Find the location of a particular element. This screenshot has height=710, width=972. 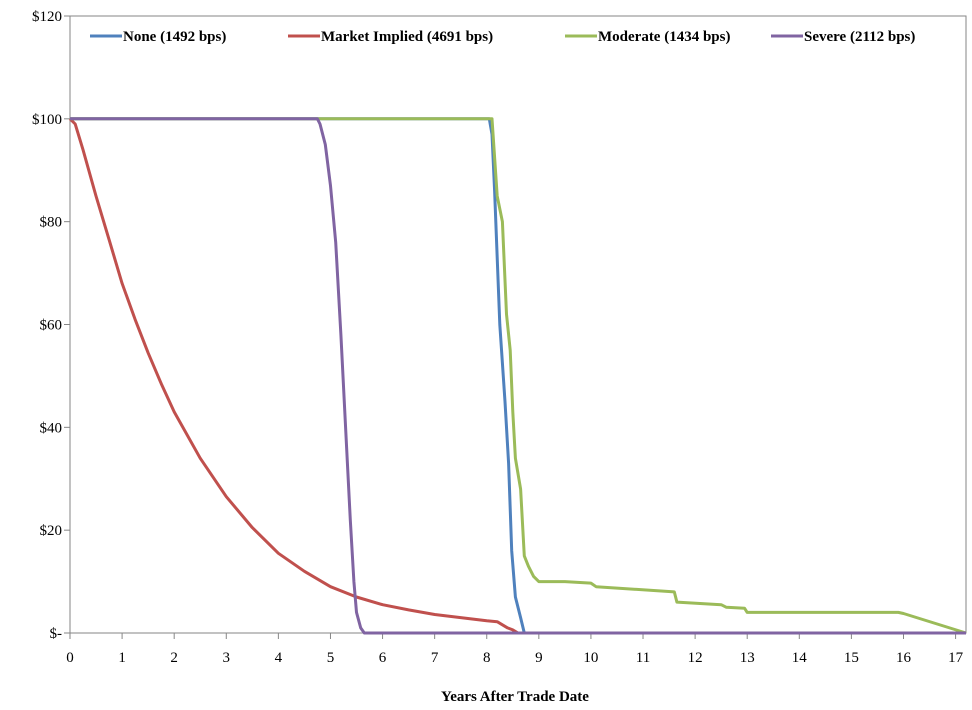

x-tick-label: 4 is located at coordinates (279, 658).